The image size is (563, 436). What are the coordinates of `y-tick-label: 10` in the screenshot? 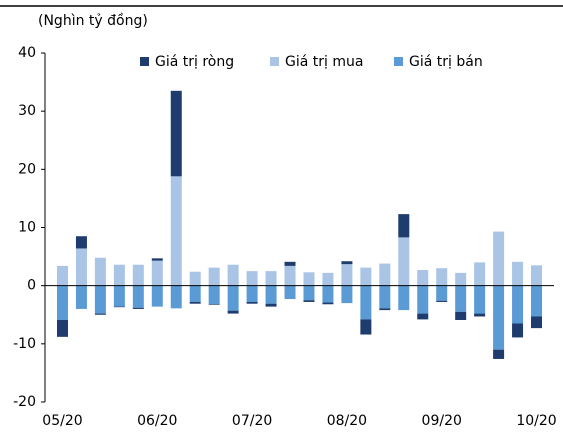 It's located at (27, 228).